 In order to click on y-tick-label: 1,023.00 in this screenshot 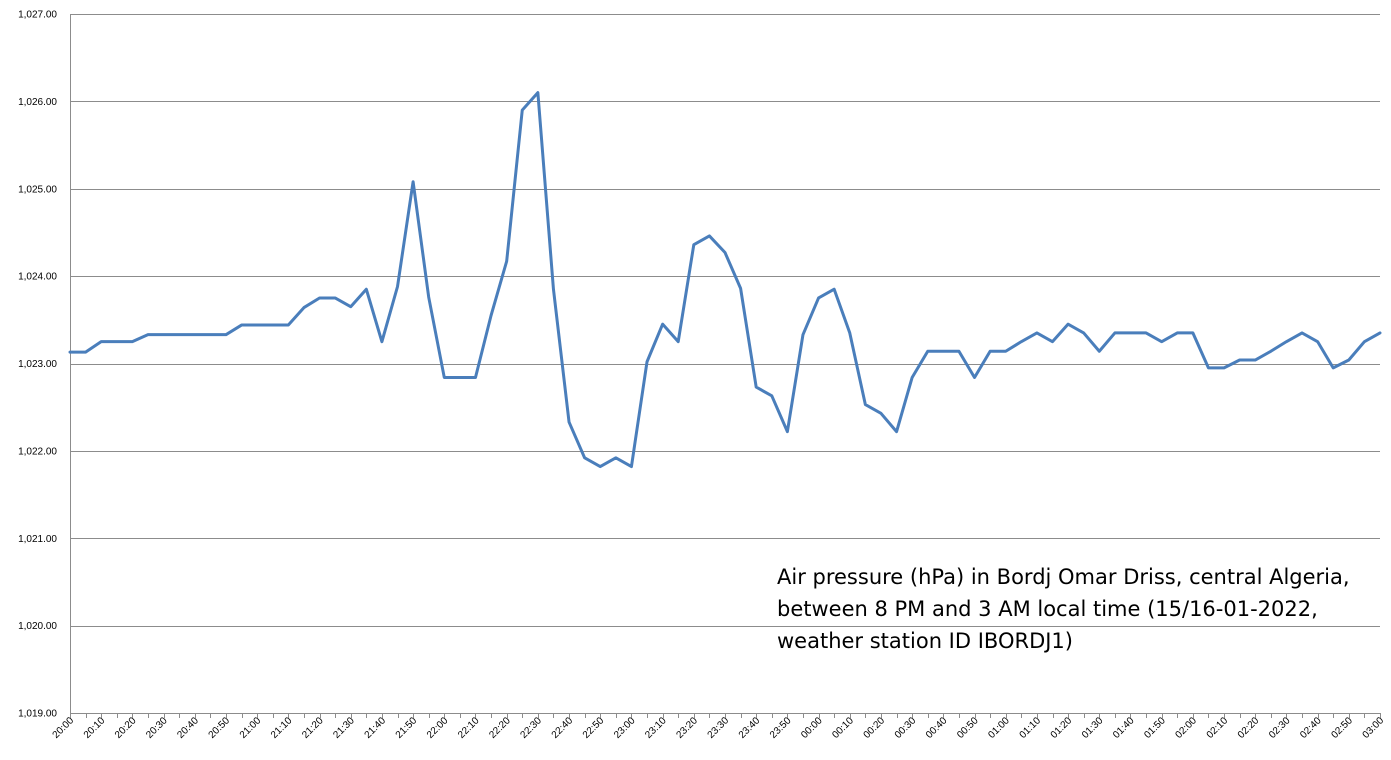, I will do `click(37, 364)`.